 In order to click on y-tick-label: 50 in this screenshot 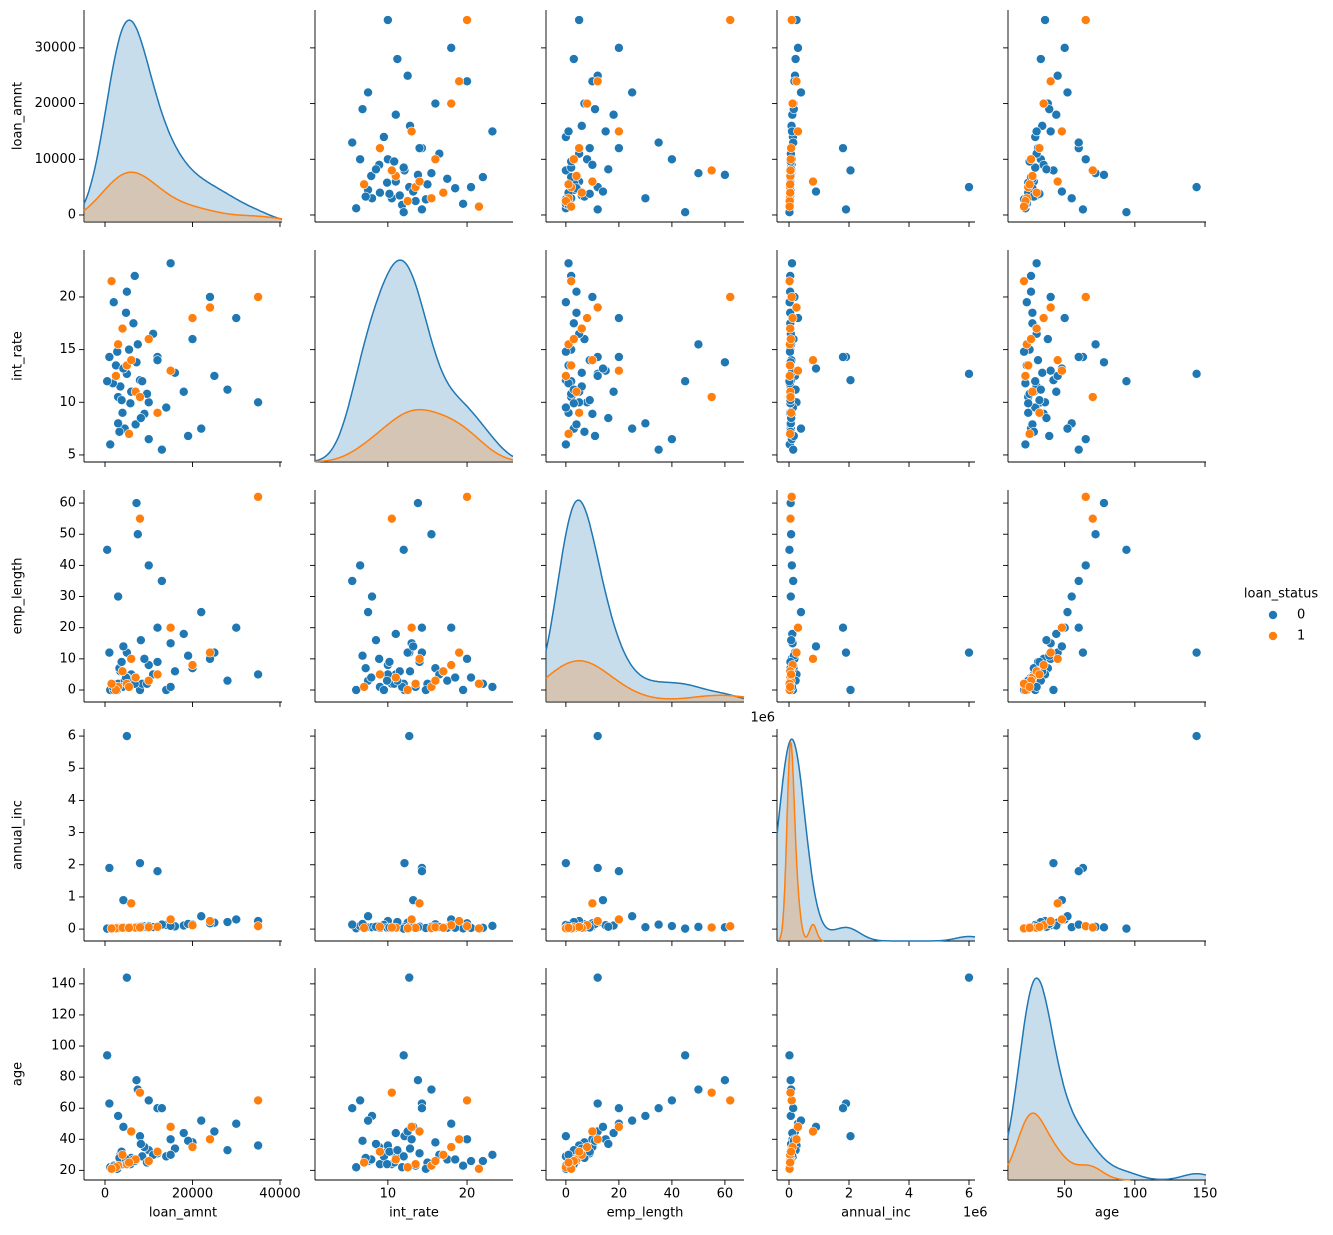, I will do `click(67, 534)`.